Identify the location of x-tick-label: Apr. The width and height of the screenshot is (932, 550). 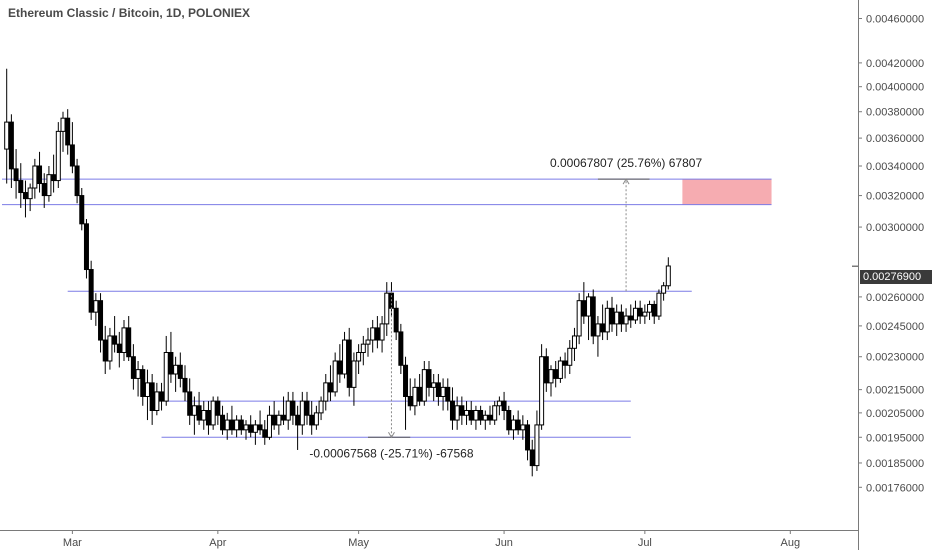
(217, 543).